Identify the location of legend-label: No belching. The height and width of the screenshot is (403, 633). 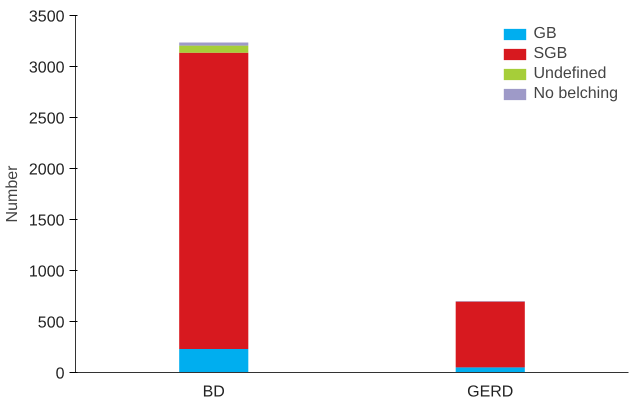
(576, 94).